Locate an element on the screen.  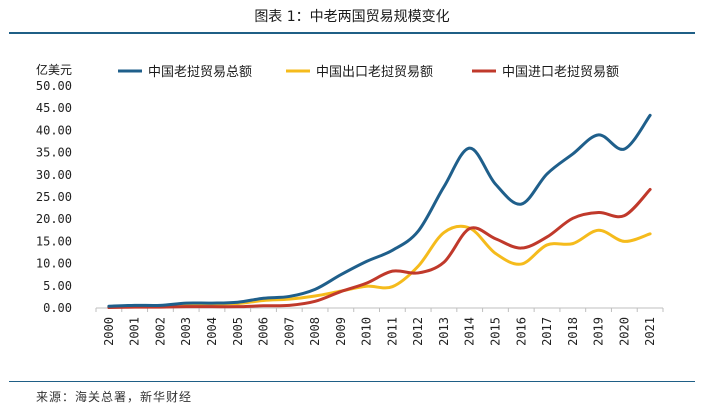
y-tick-label: 40.00 is located at coordinates (54, 130).